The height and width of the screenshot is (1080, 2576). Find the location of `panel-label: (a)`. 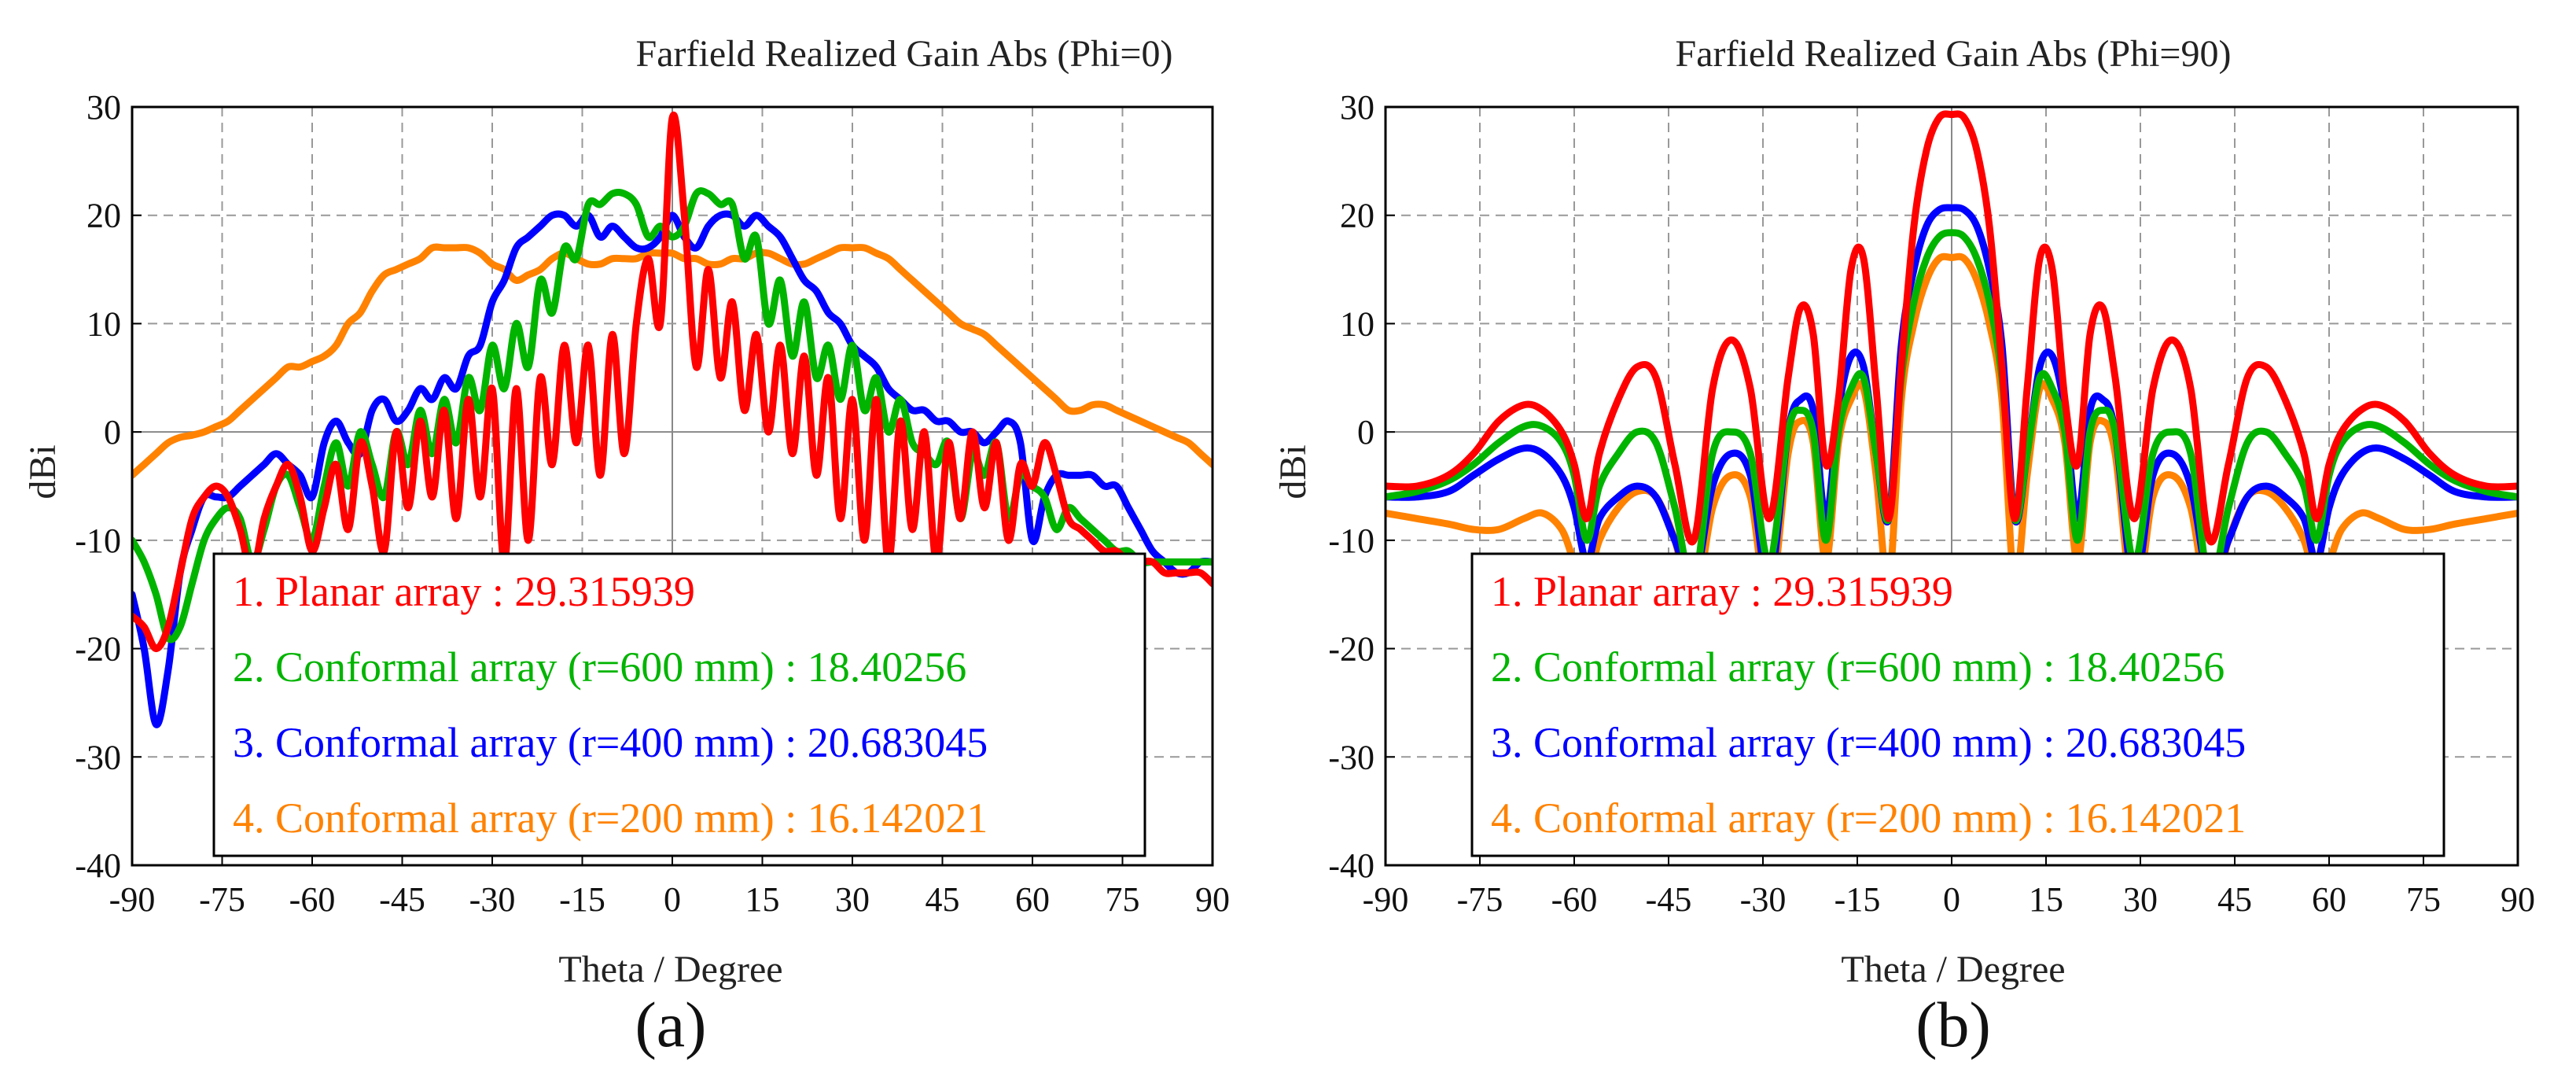

panel-label: (a) is located at coordinates (670, 1024).